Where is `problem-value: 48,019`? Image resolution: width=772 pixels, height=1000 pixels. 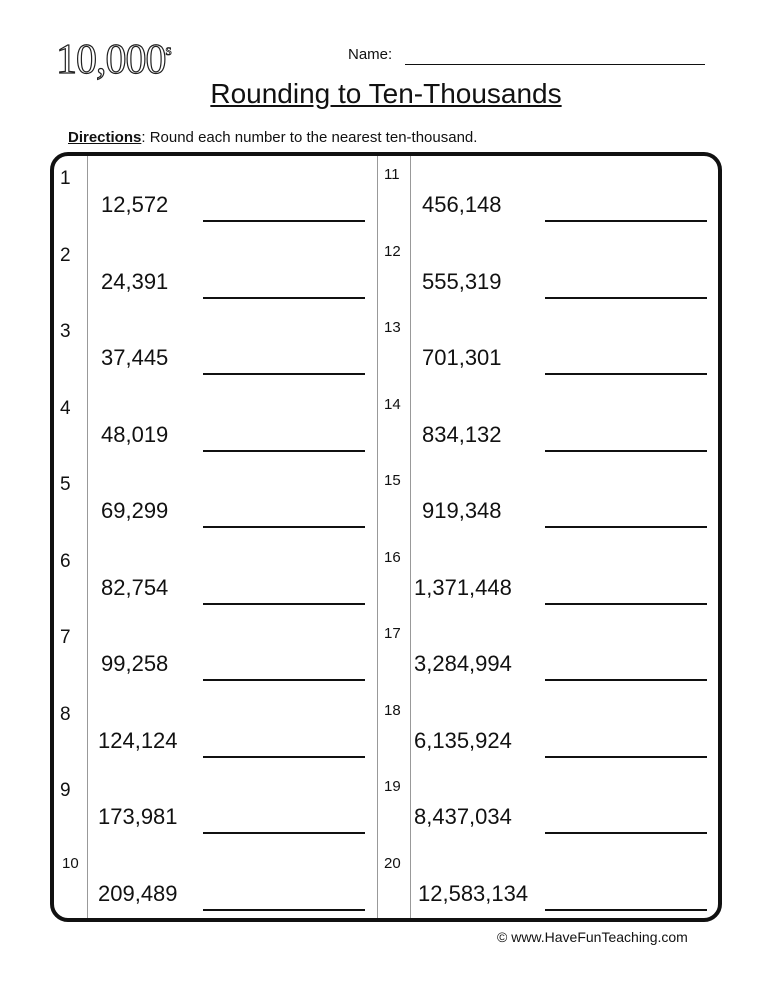
problem-value: 48,019 is located at coordinates (135, 434).